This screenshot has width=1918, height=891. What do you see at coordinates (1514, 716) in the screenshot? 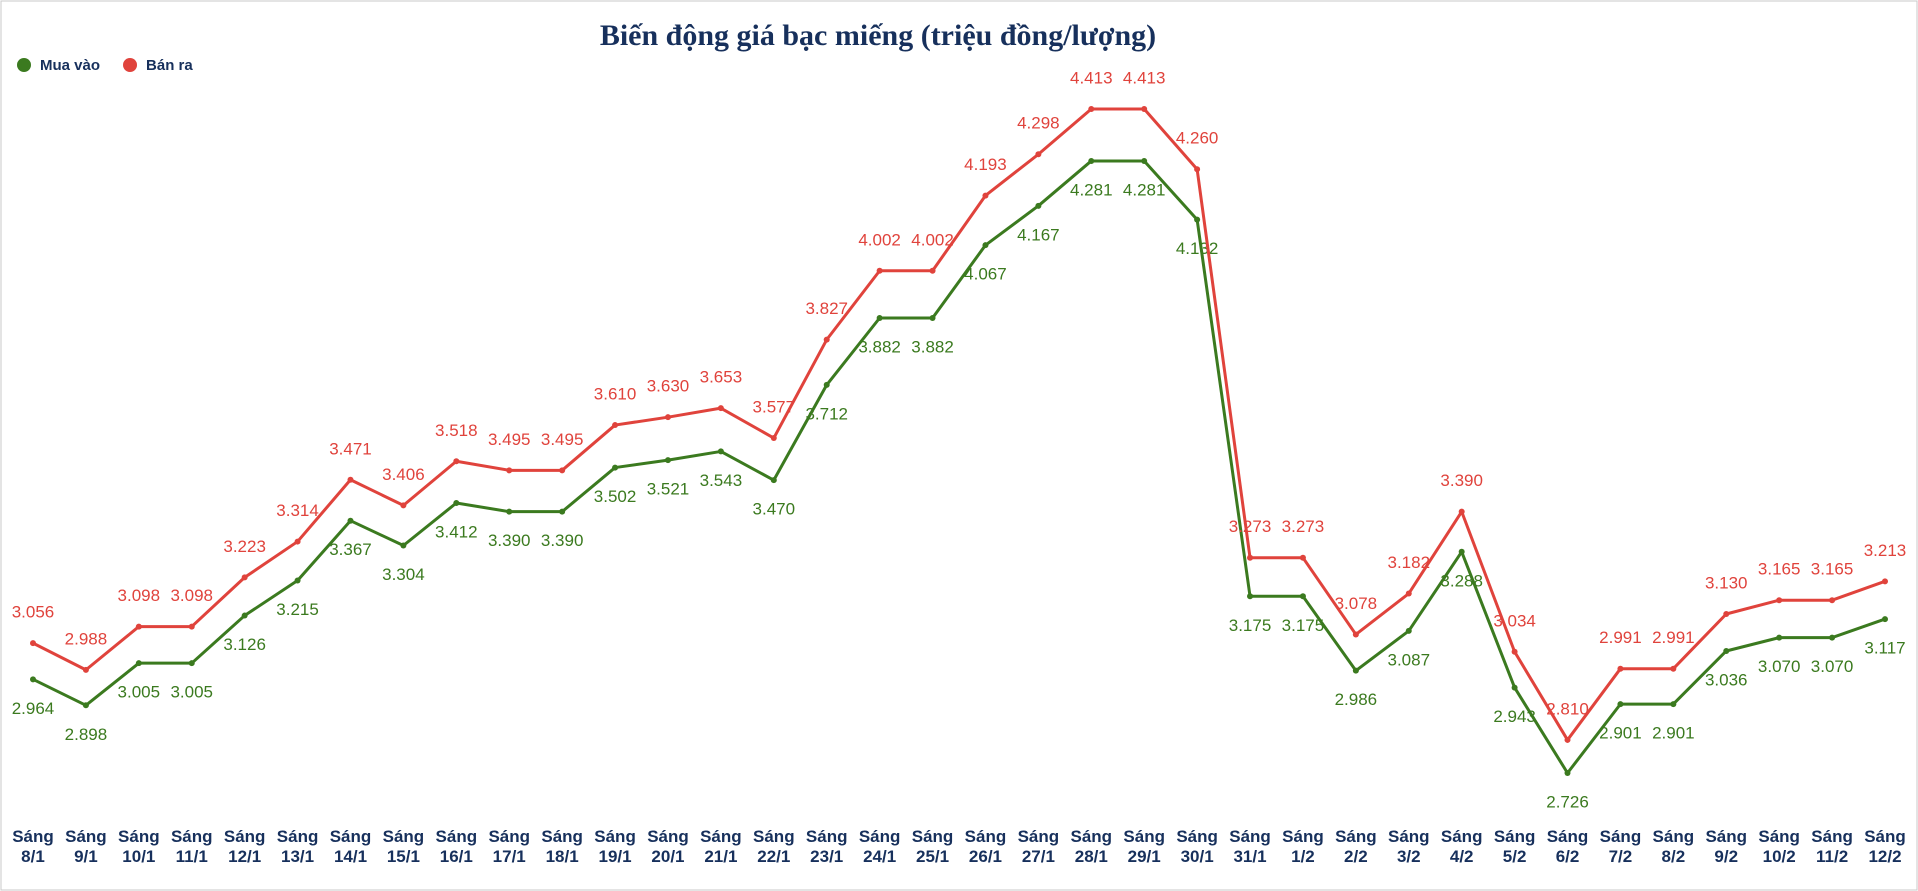
I see `data-label: 2.943` at bounding box center [1514, 716].